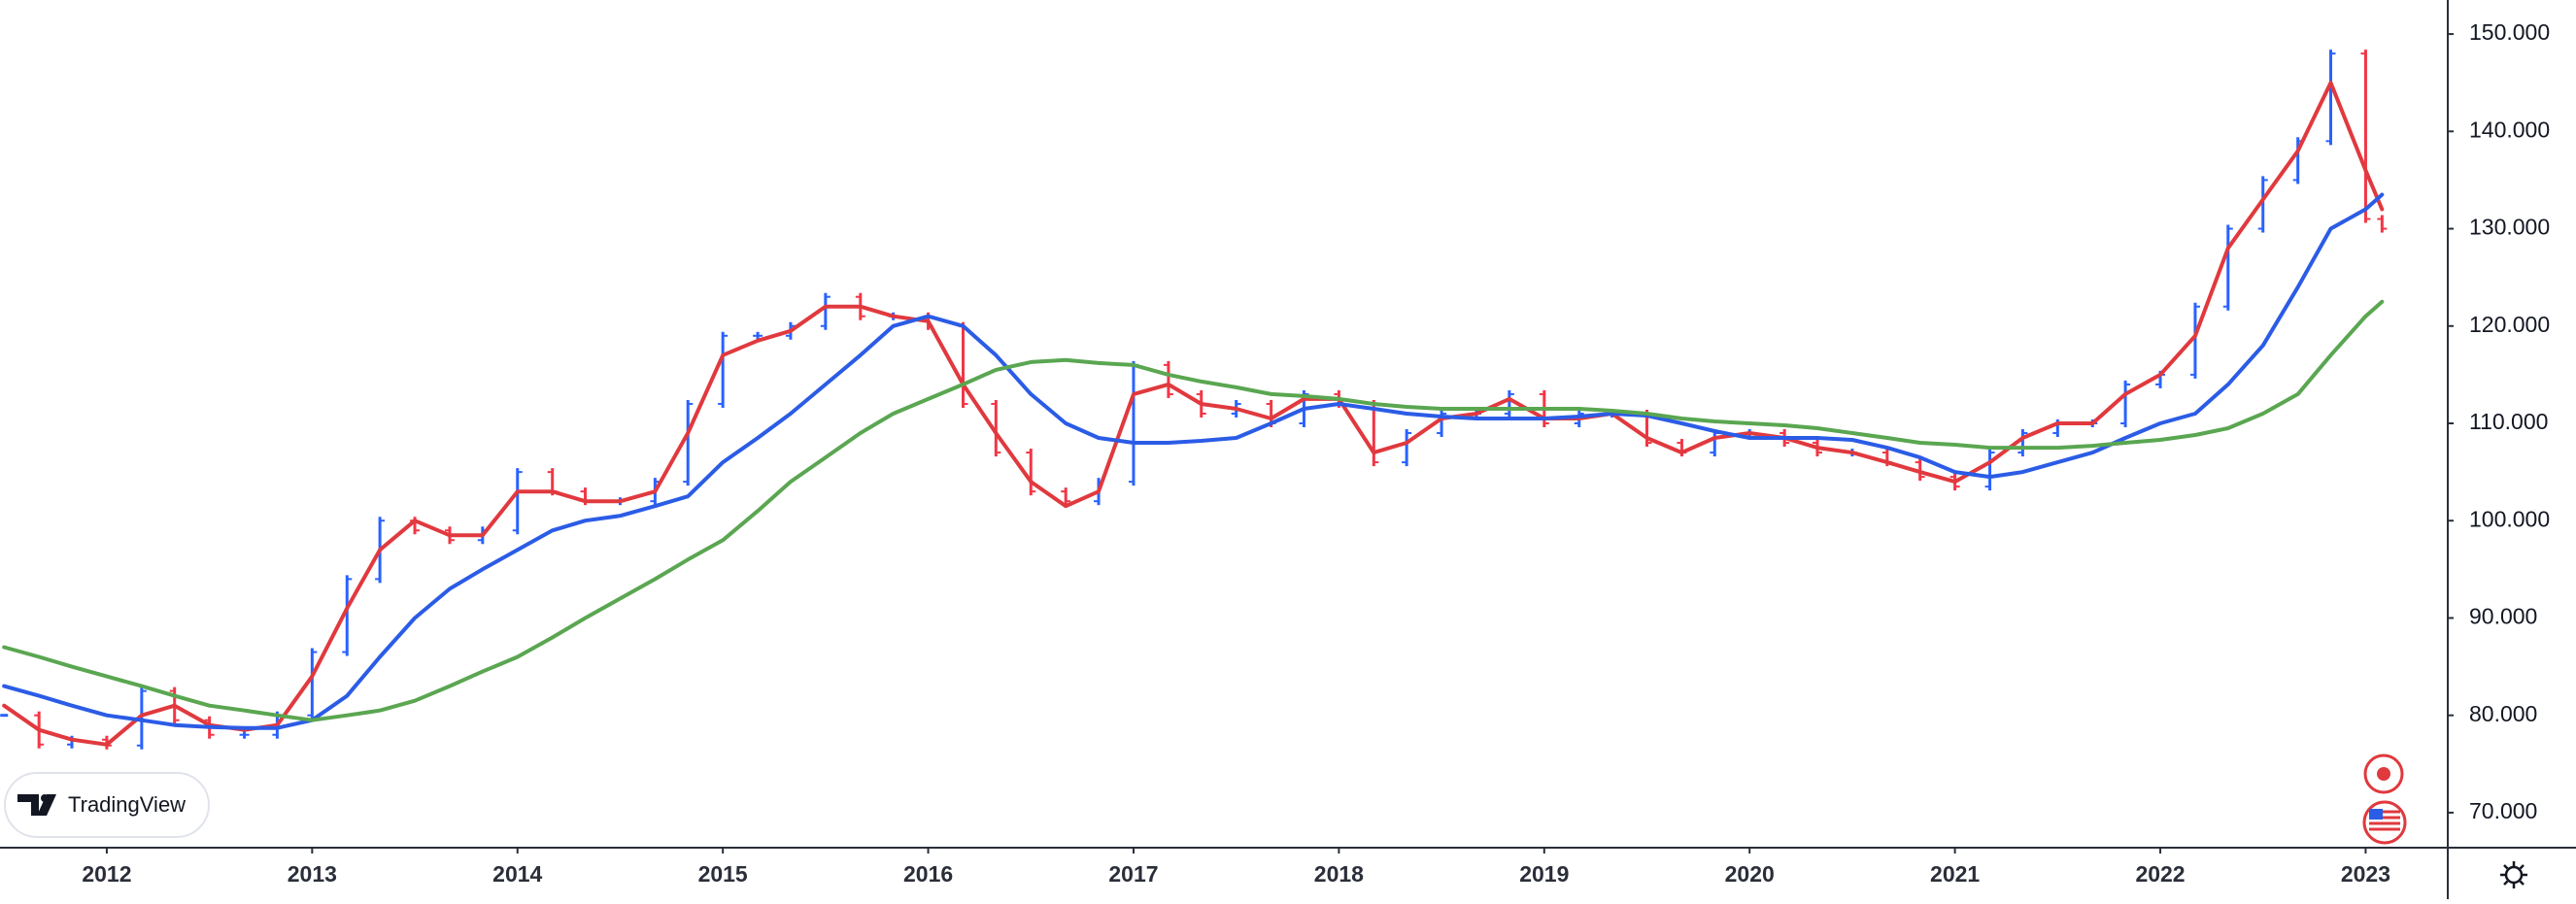 This screenshot has width=2576, height=904. I want to click on y-tick-label: 100.000, so click(2509, 518).